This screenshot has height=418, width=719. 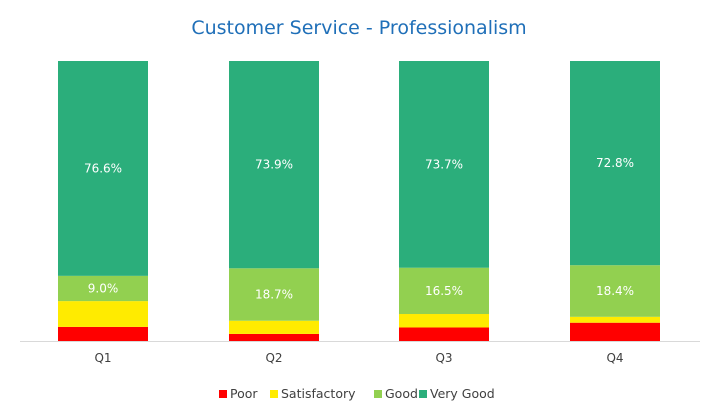 I want to click on bar-segment-very-good-q2, so click(x=274, y=165).